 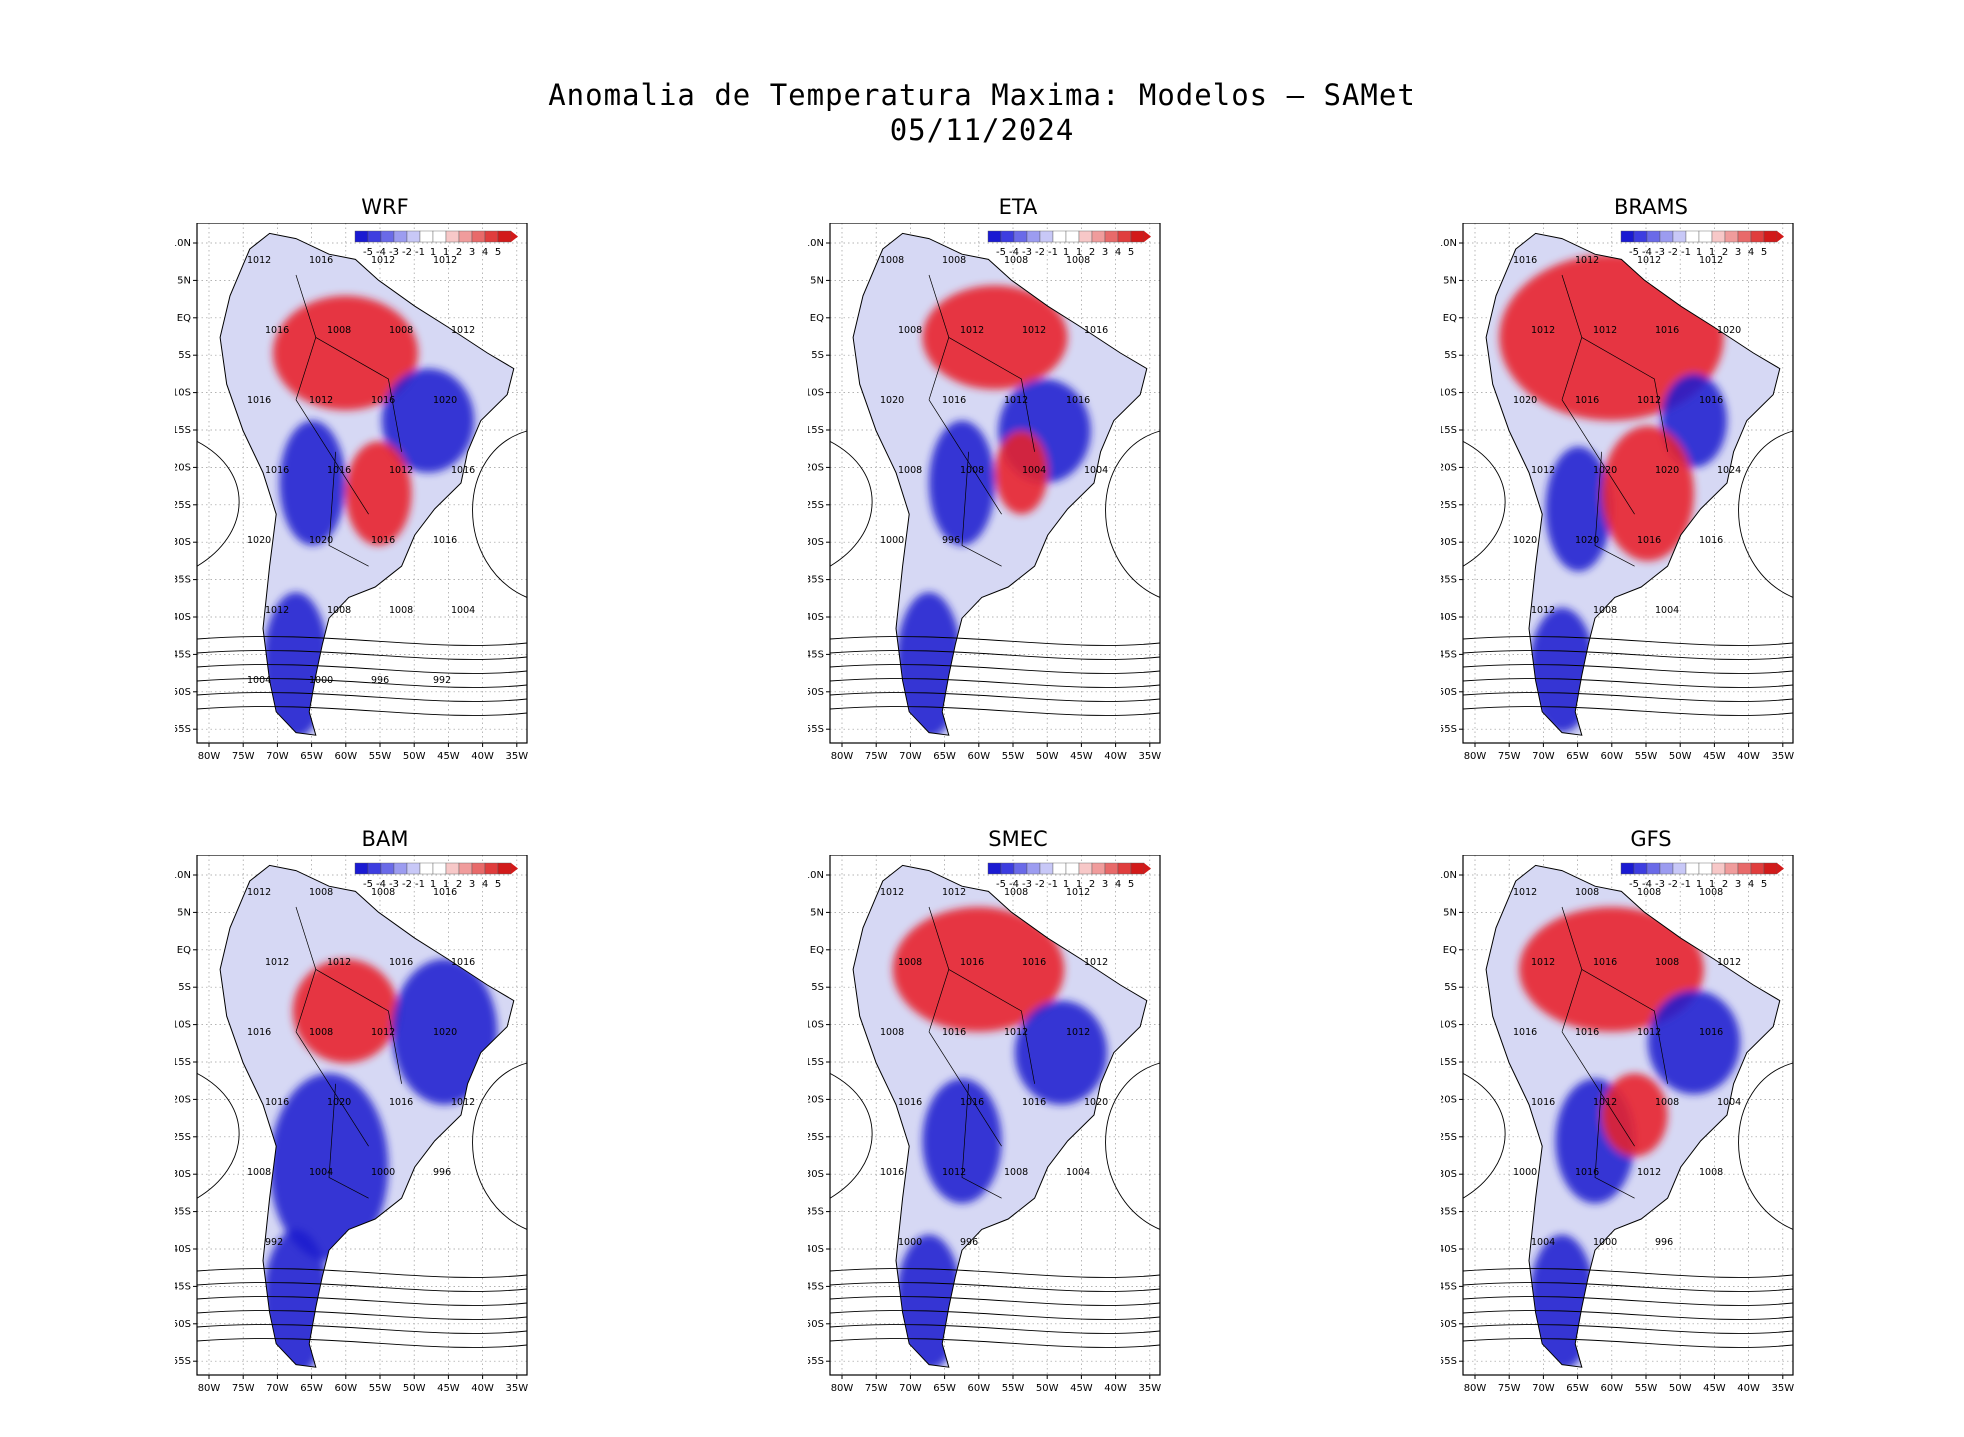 I want to click on warm-anomaly, so click(x=1611, y=969).